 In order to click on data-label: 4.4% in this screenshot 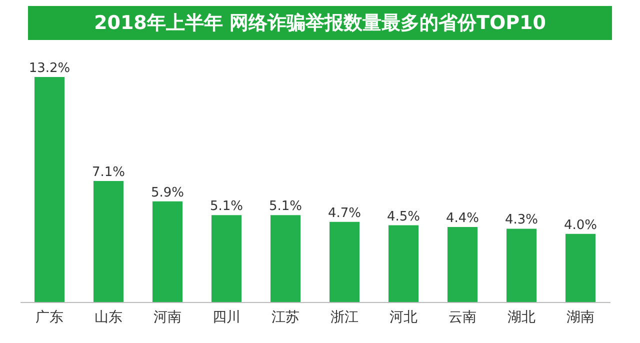, I will do `click(463, 218)`.